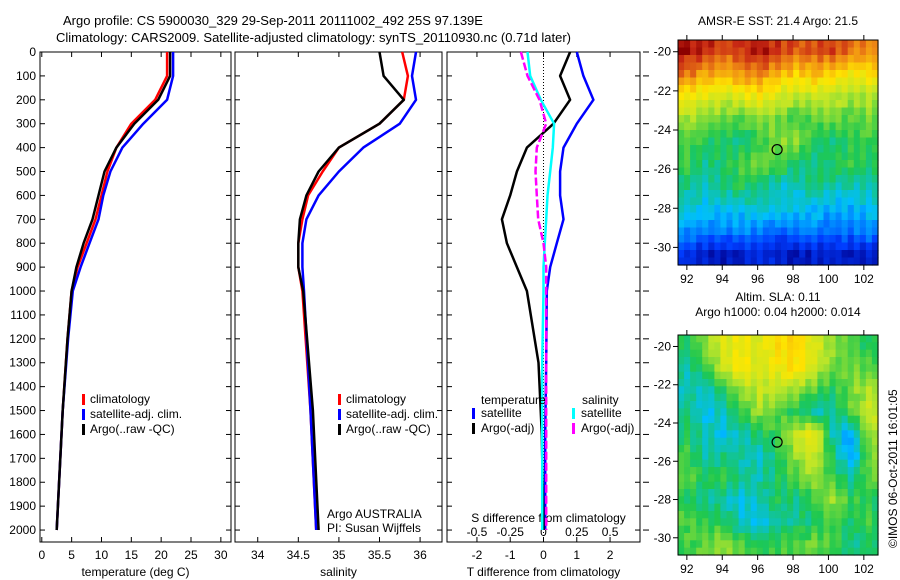  What do you see at coordinates (663, 130) in the screenshot?
I see `y-tick-label: -24` at bounding box center [663, 130].